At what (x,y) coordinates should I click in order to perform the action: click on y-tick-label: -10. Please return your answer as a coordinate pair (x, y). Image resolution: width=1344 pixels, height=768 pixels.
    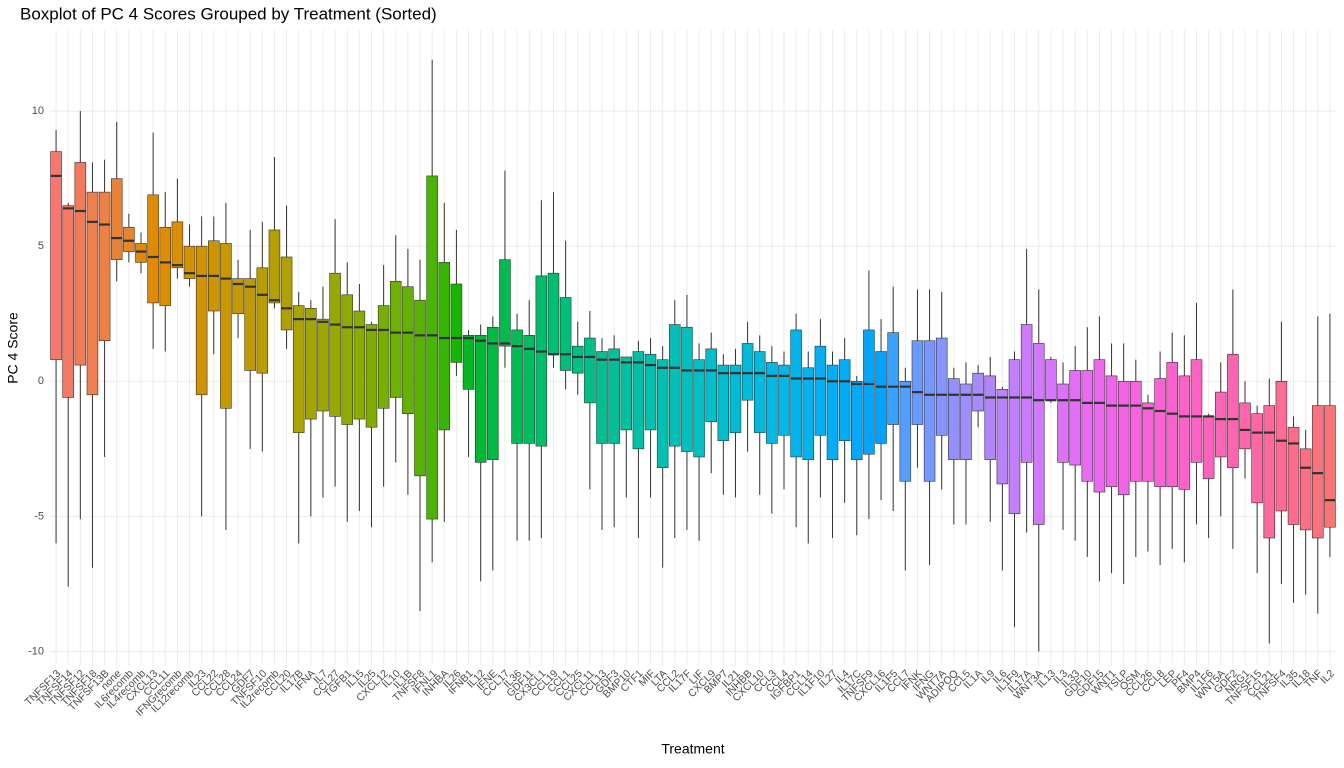
    Looking at the image, I should click on (36, 651).